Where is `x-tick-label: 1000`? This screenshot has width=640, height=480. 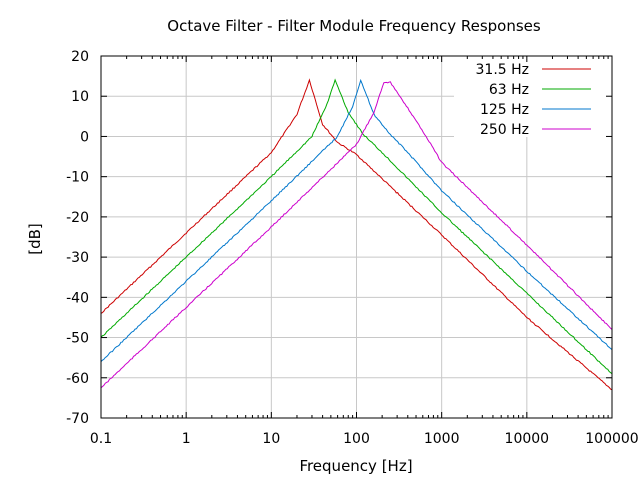 x-tick-label: 1000 is located at coordinates (442, 439).